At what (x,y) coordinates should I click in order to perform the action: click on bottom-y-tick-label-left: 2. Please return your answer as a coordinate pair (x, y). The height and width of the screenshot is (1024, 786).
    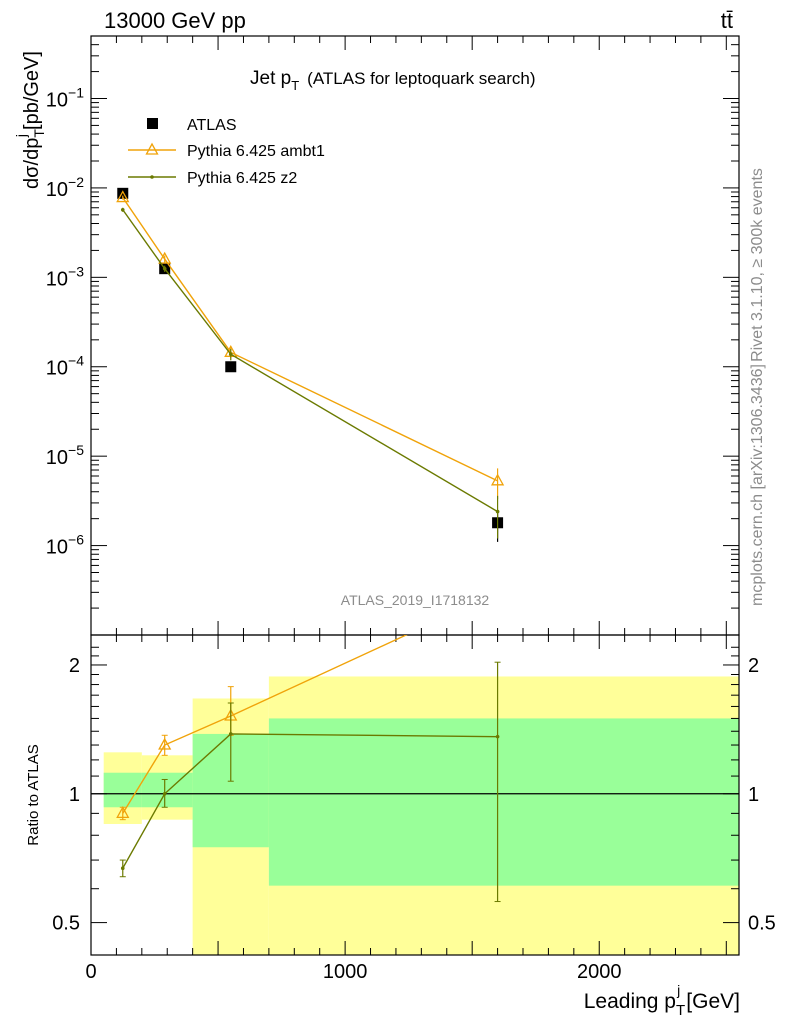
    Looking at the image, I should click on (74, 666).